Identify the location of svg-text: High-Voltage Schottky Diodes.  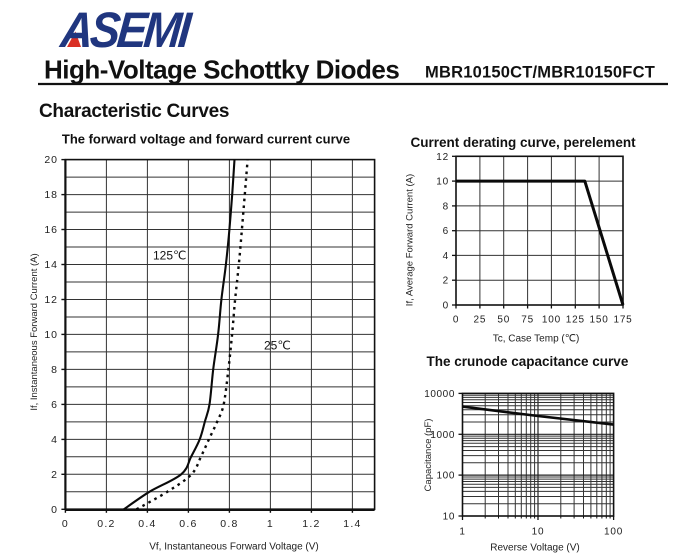
(221, 70).